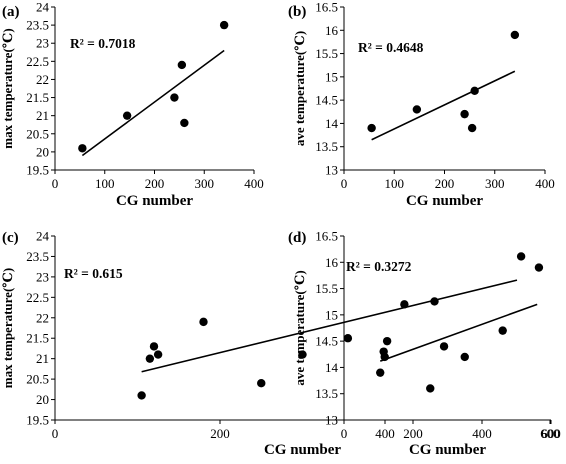  Describe the element at coordinates (254, 183) in the screenshot. I see `x-tick-label-0-4: 400` at that location.